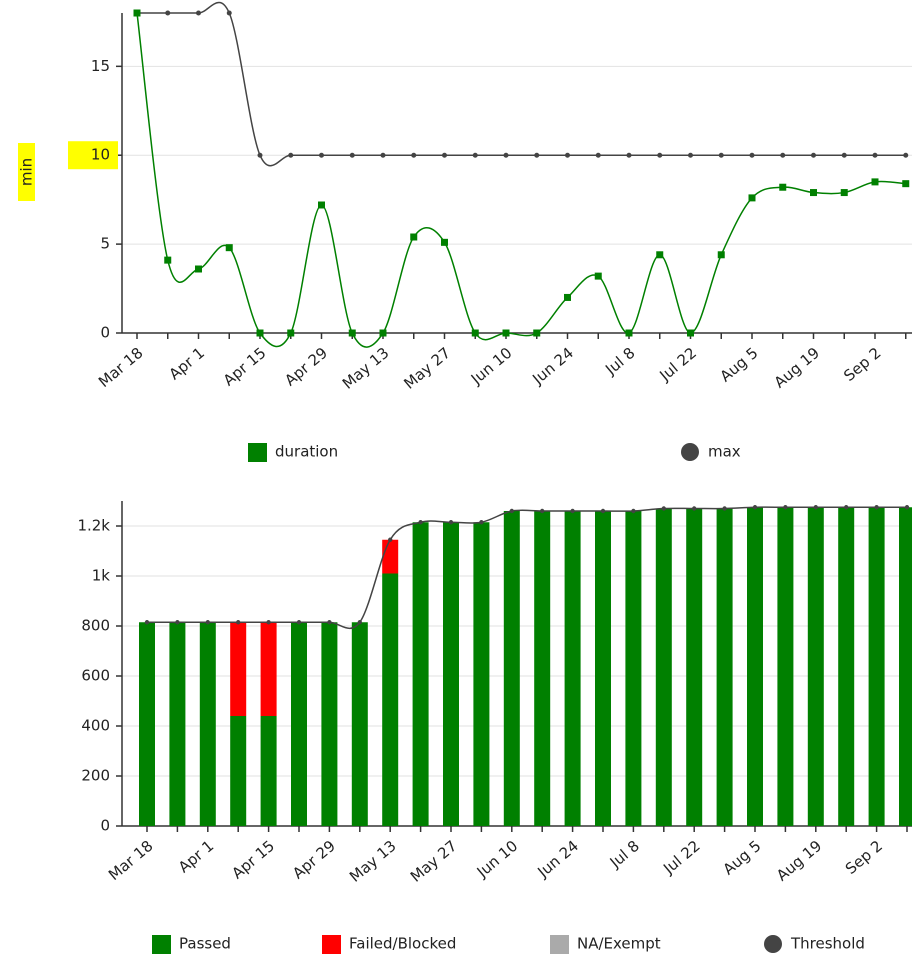 The height and width of the screenshot is (957, 912). Describe the element at coordinates (105, 333) in the screenshot. I see `y-tick-label: 0` at that location.